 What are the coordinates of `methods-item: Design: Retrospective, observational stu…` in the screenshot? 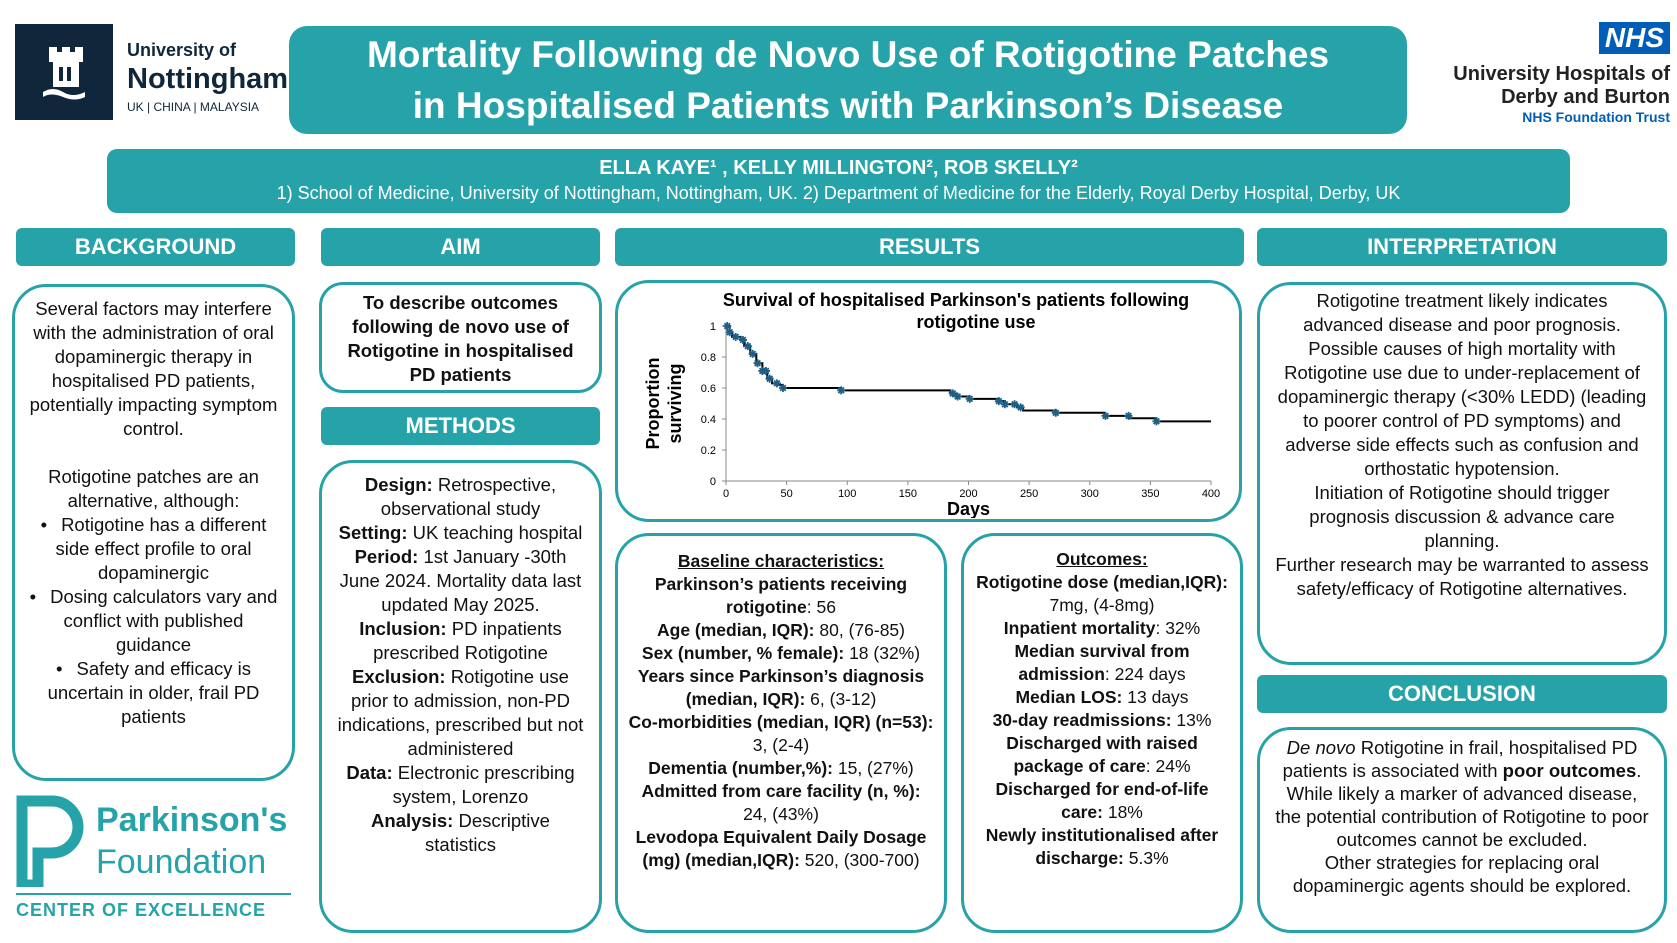 It's located at (460, 496).